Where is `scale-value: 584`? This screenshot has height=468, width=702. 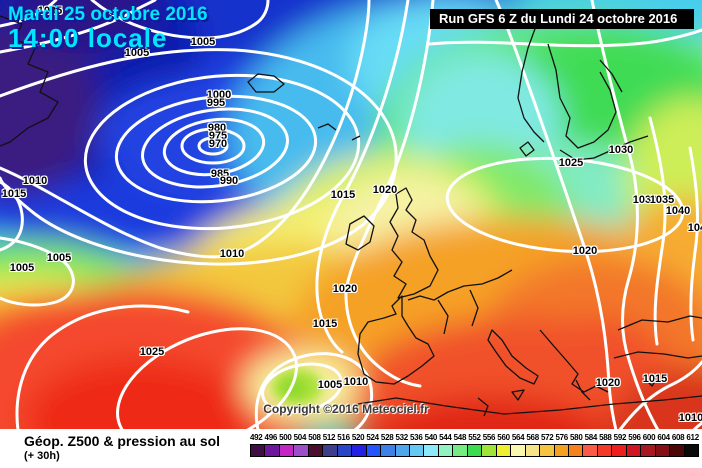 scale-value: 584 is located at coordinates (591, 437).